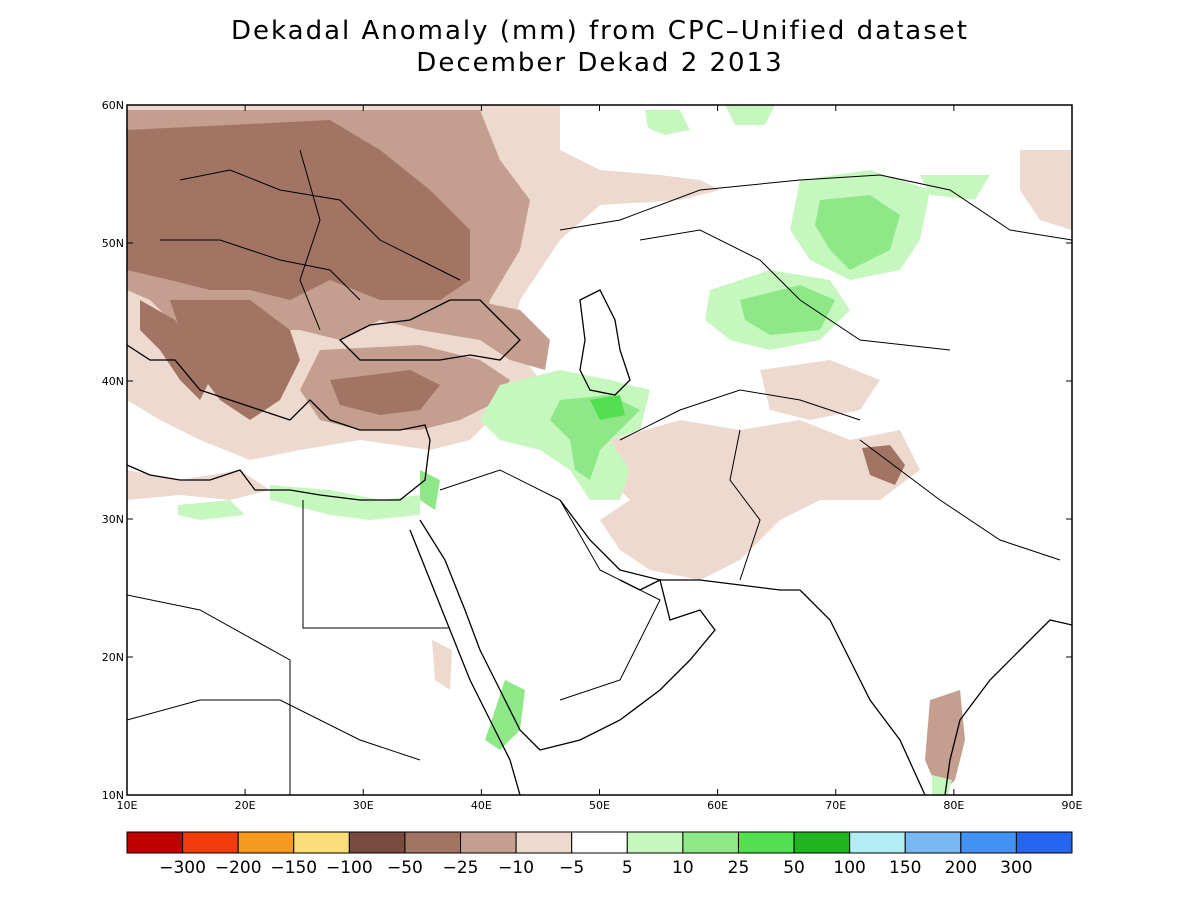  I want to click on lon-tick-label: 90E, so click(1072, 805).